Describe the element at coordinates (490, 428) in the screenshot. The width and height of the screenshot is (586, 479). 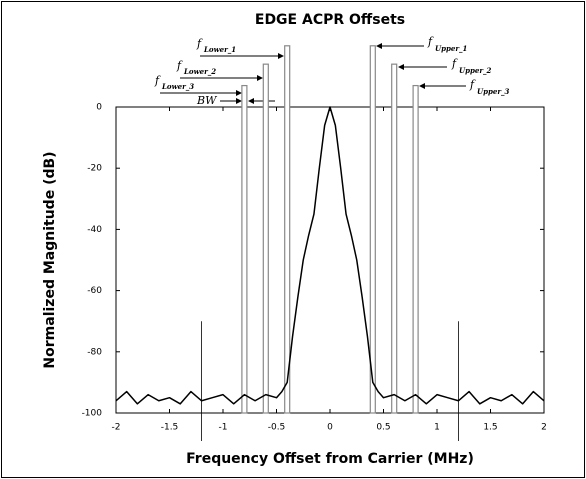
I see `x-tick-label: 1.5` at that location.